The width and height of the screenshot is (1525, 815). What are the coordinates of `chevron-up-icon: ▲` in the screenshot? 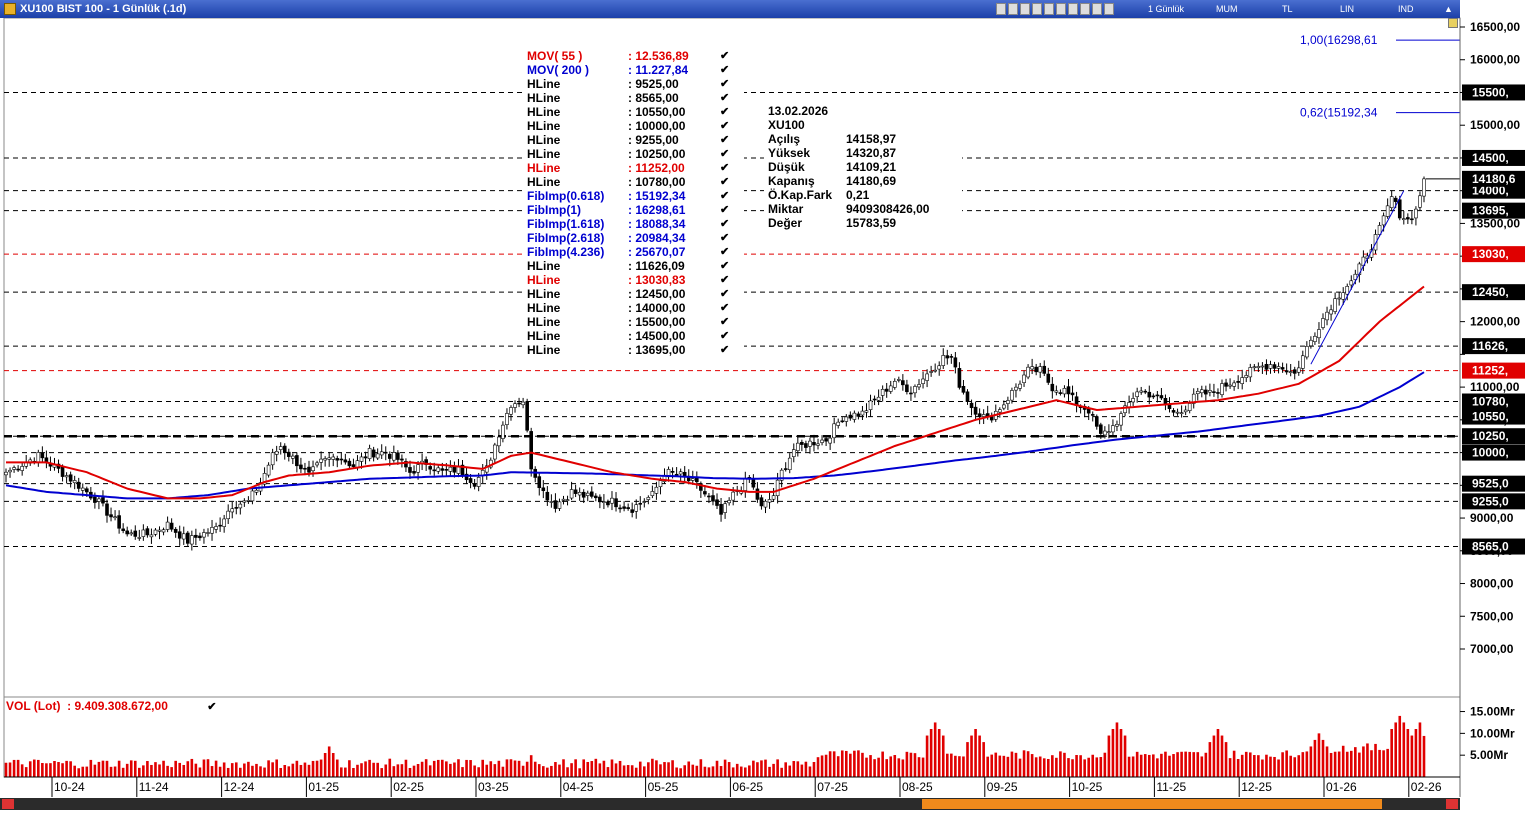 It's located at (1448, 9).